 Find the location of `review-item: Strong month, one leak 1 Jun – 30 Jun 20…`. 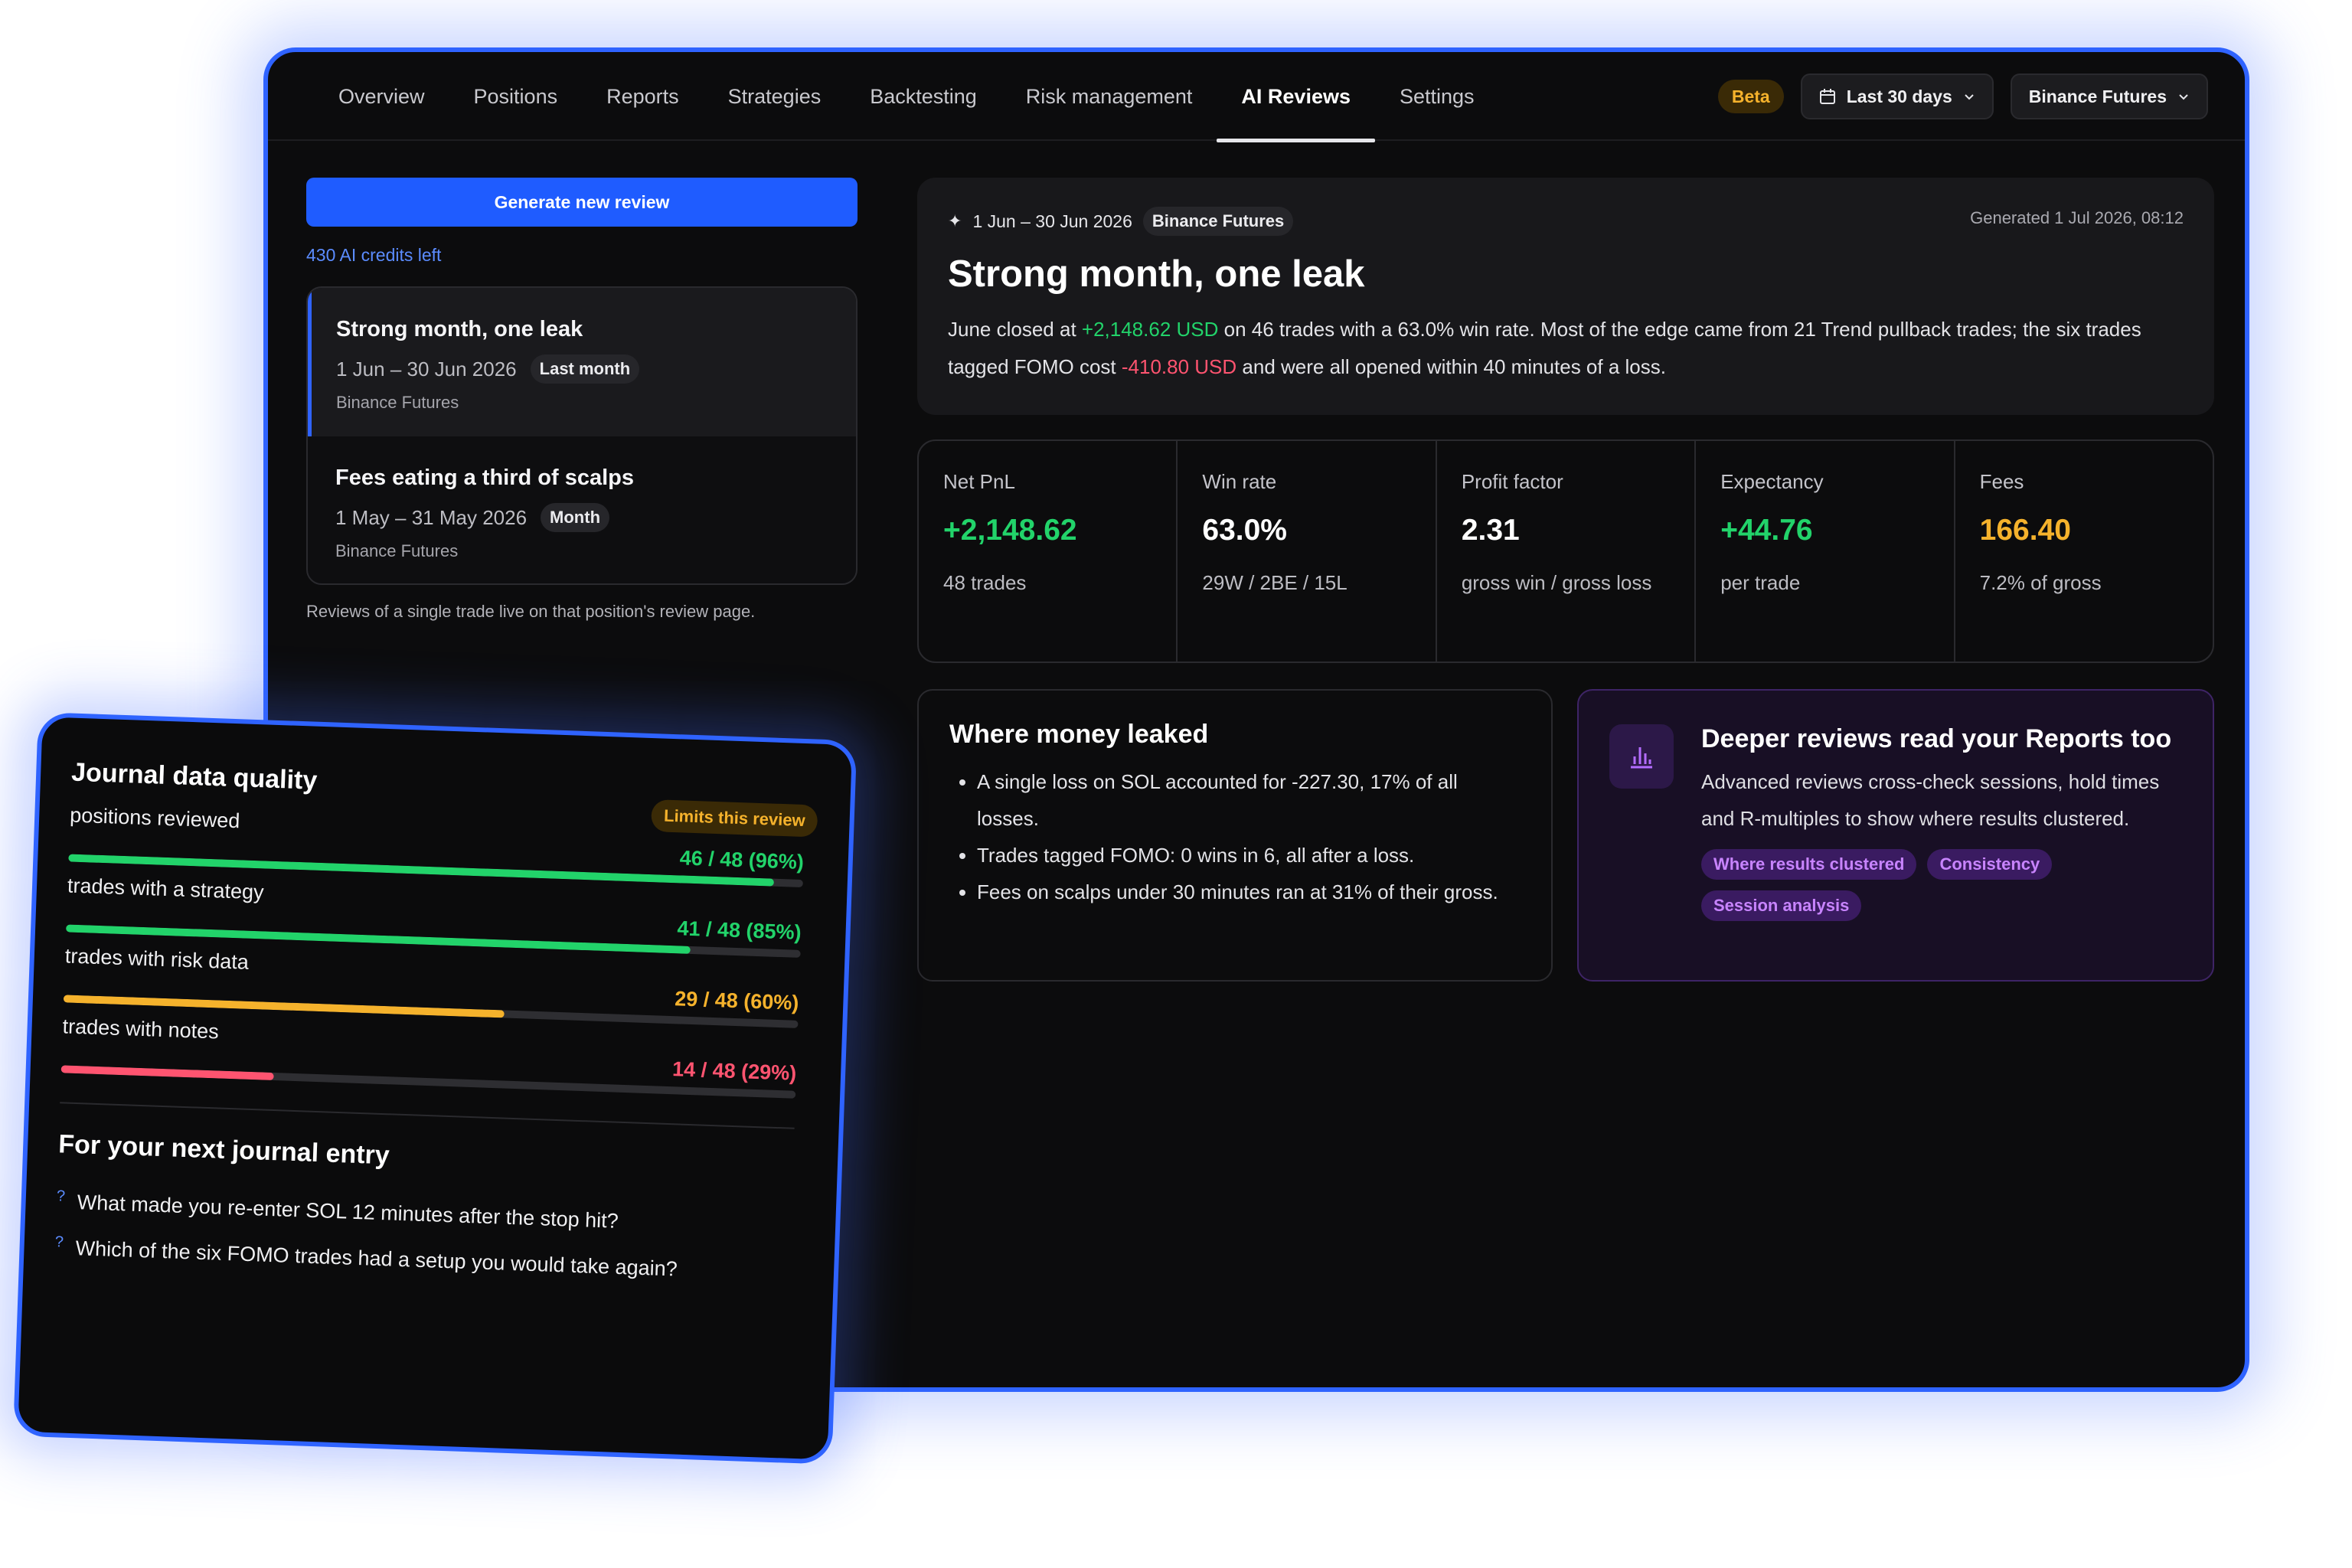

review-item: Strong month, one leak 1 Jun – 30 Jun 20… is located at coordinates (582, 362).